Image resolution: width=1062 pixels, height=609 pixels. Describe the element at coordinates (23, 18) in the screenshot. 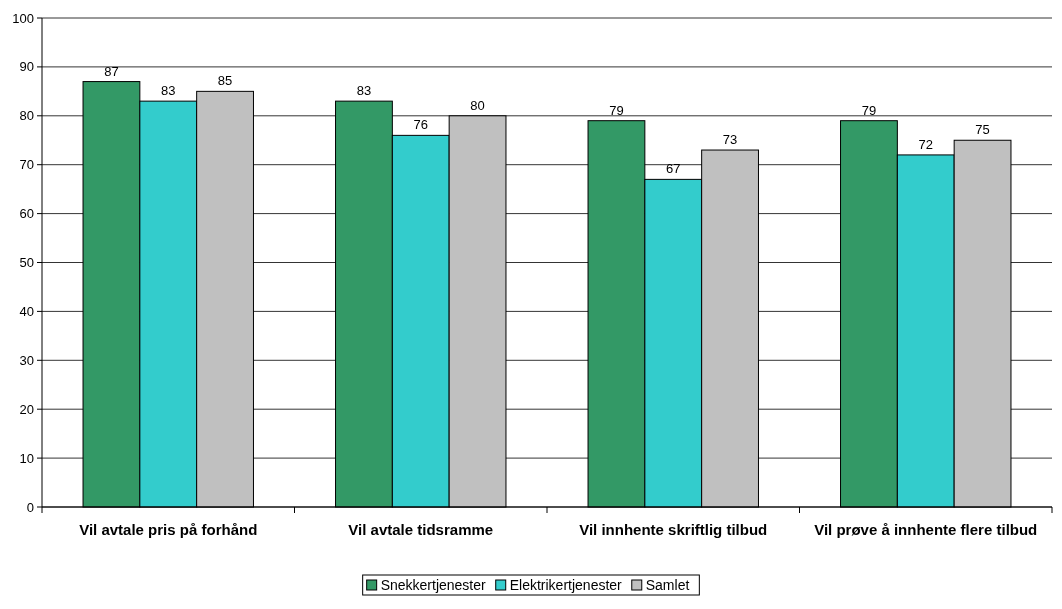

I see `y-tick-label: 100` at that location.